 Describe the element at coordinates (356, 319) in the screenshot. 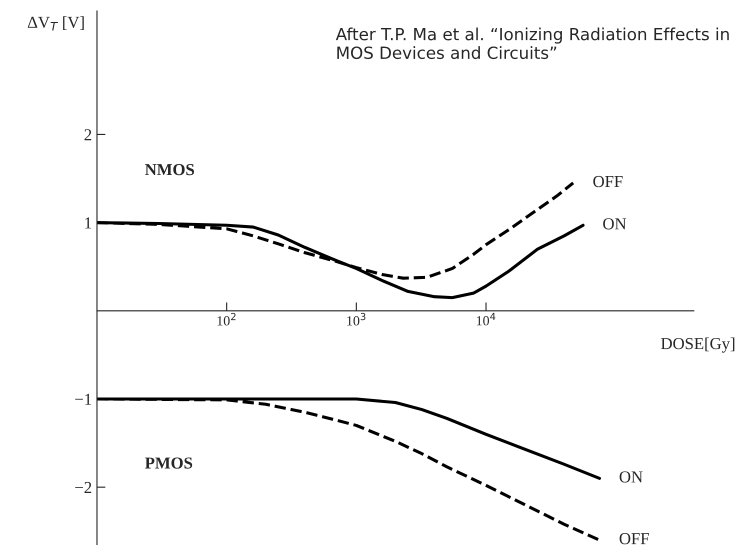

I see `x-tick-label: 10$^{3}$` at that location.